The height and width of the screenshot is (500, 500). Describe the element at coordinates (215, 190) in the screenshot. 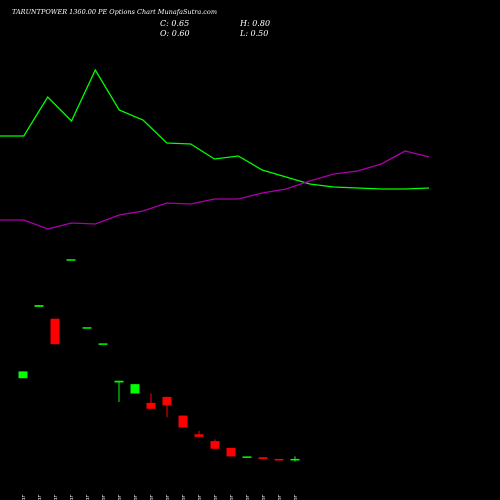

I see `indicator-line` at that location.